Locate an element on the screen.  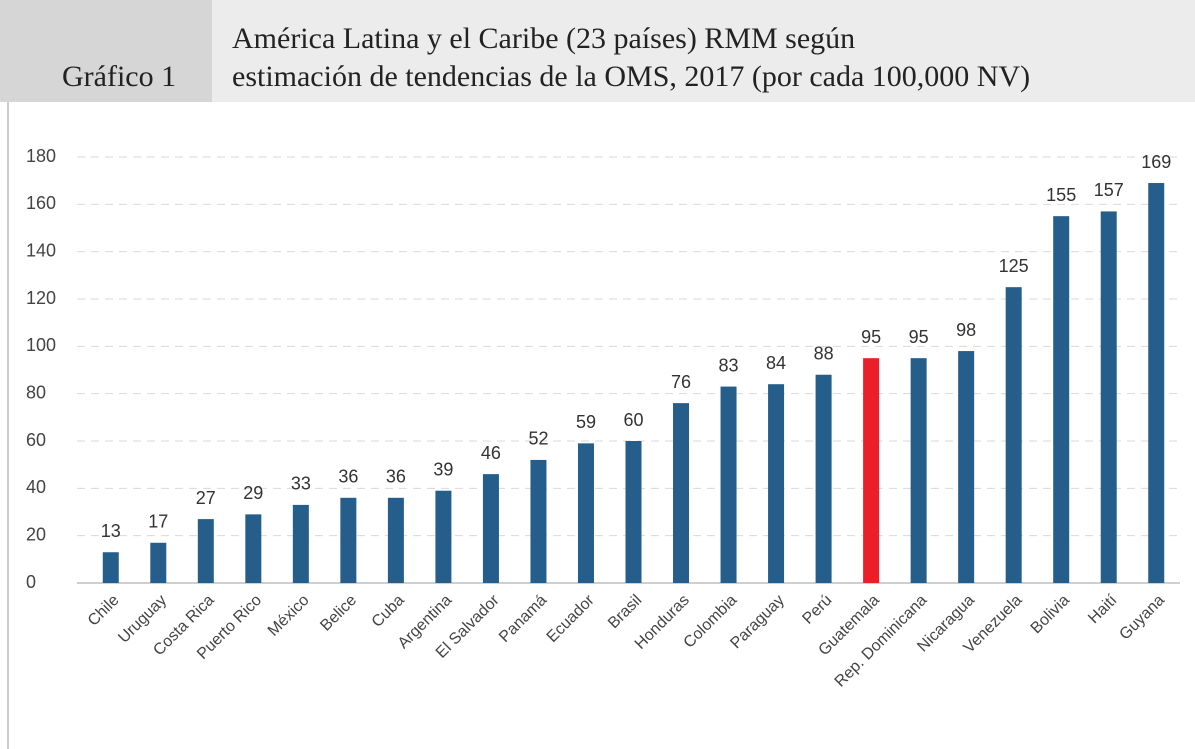
y-tick-label: 160 is located at coordinates (41, 203).